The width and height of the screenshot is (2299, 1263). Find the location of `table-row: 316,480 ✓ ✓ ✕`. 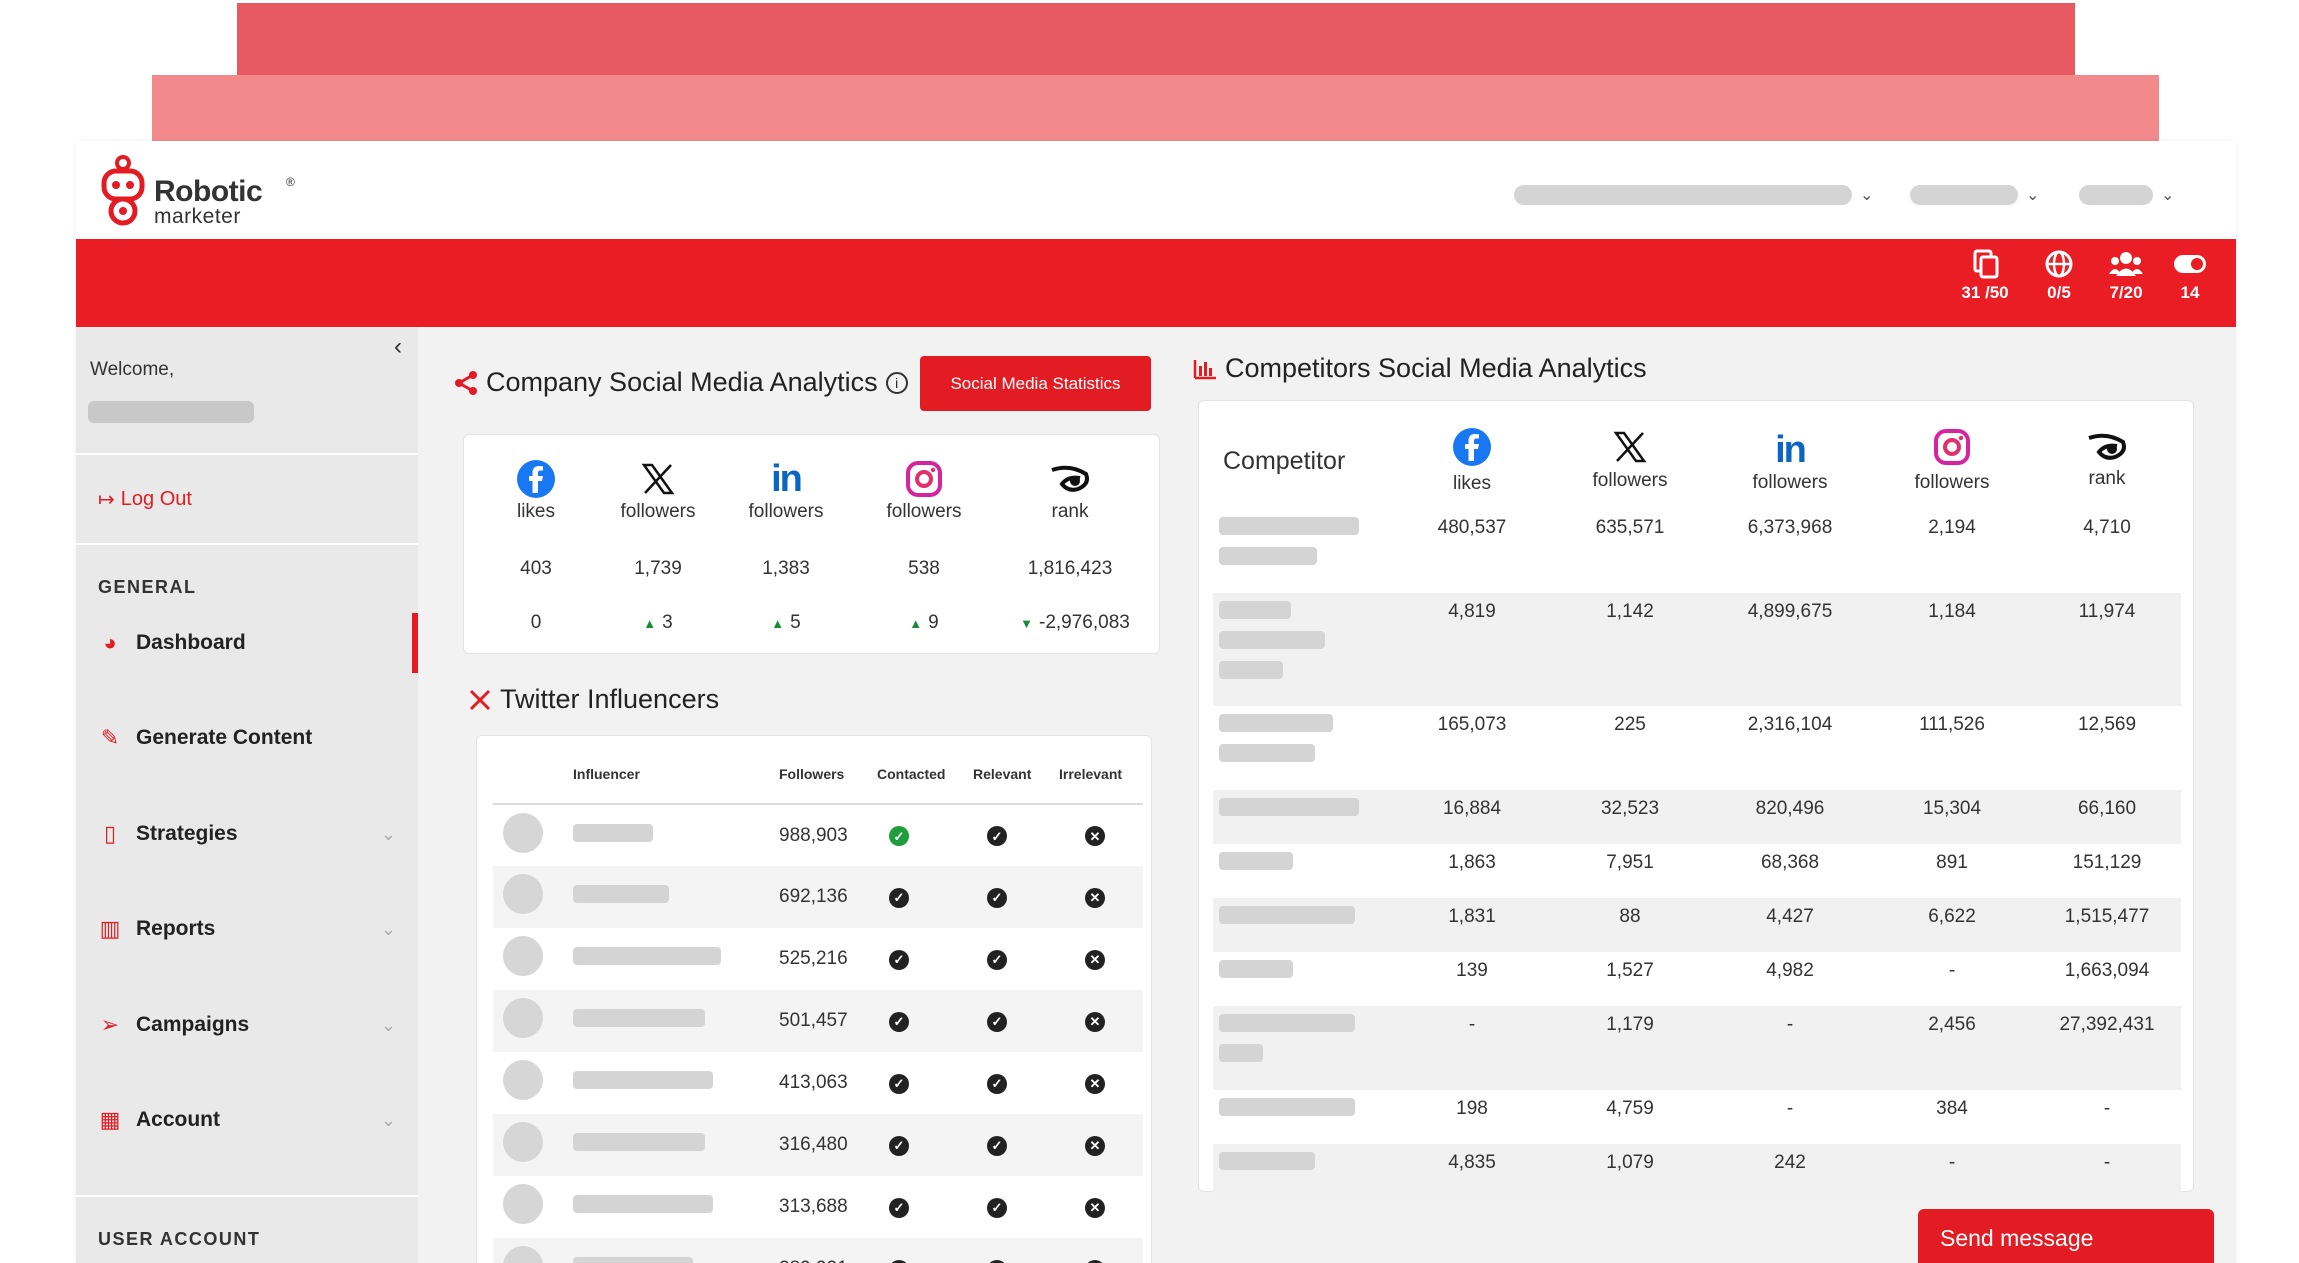

table-row: 316,480 ✓ ✓ ✕ is located at coordinates (818, 1145).